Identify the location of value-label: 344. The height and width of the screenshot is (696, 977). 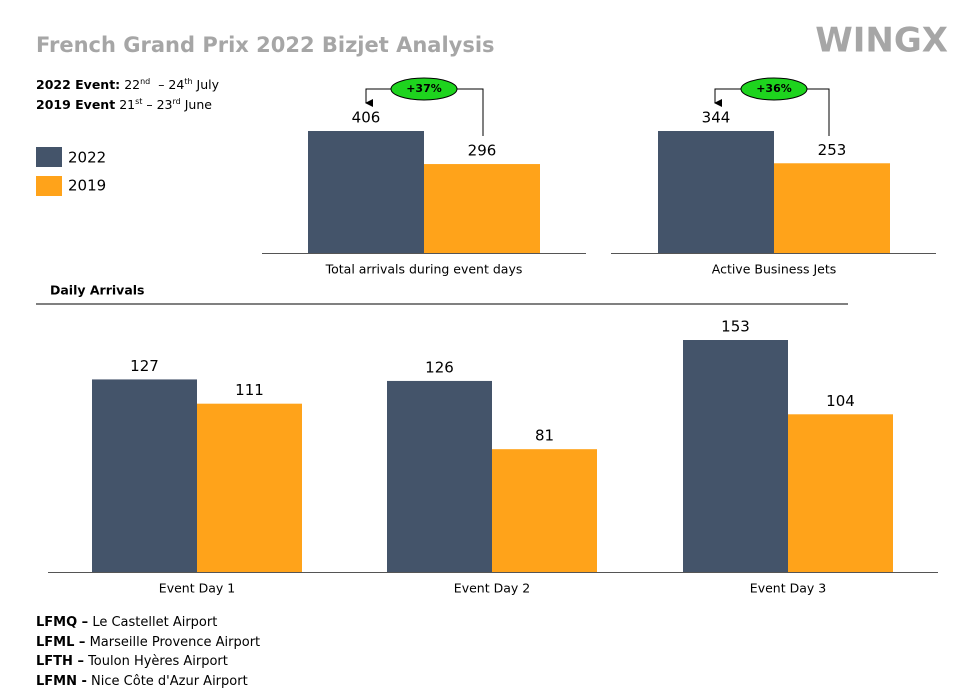
(716, 118).